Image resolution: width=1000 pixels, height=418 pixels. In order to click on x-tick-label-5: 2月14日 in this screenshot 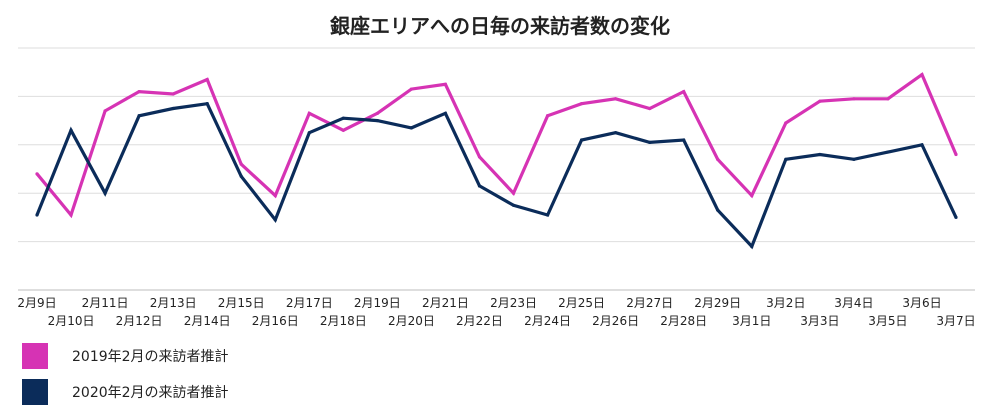, I will do `click(207, 321)`.